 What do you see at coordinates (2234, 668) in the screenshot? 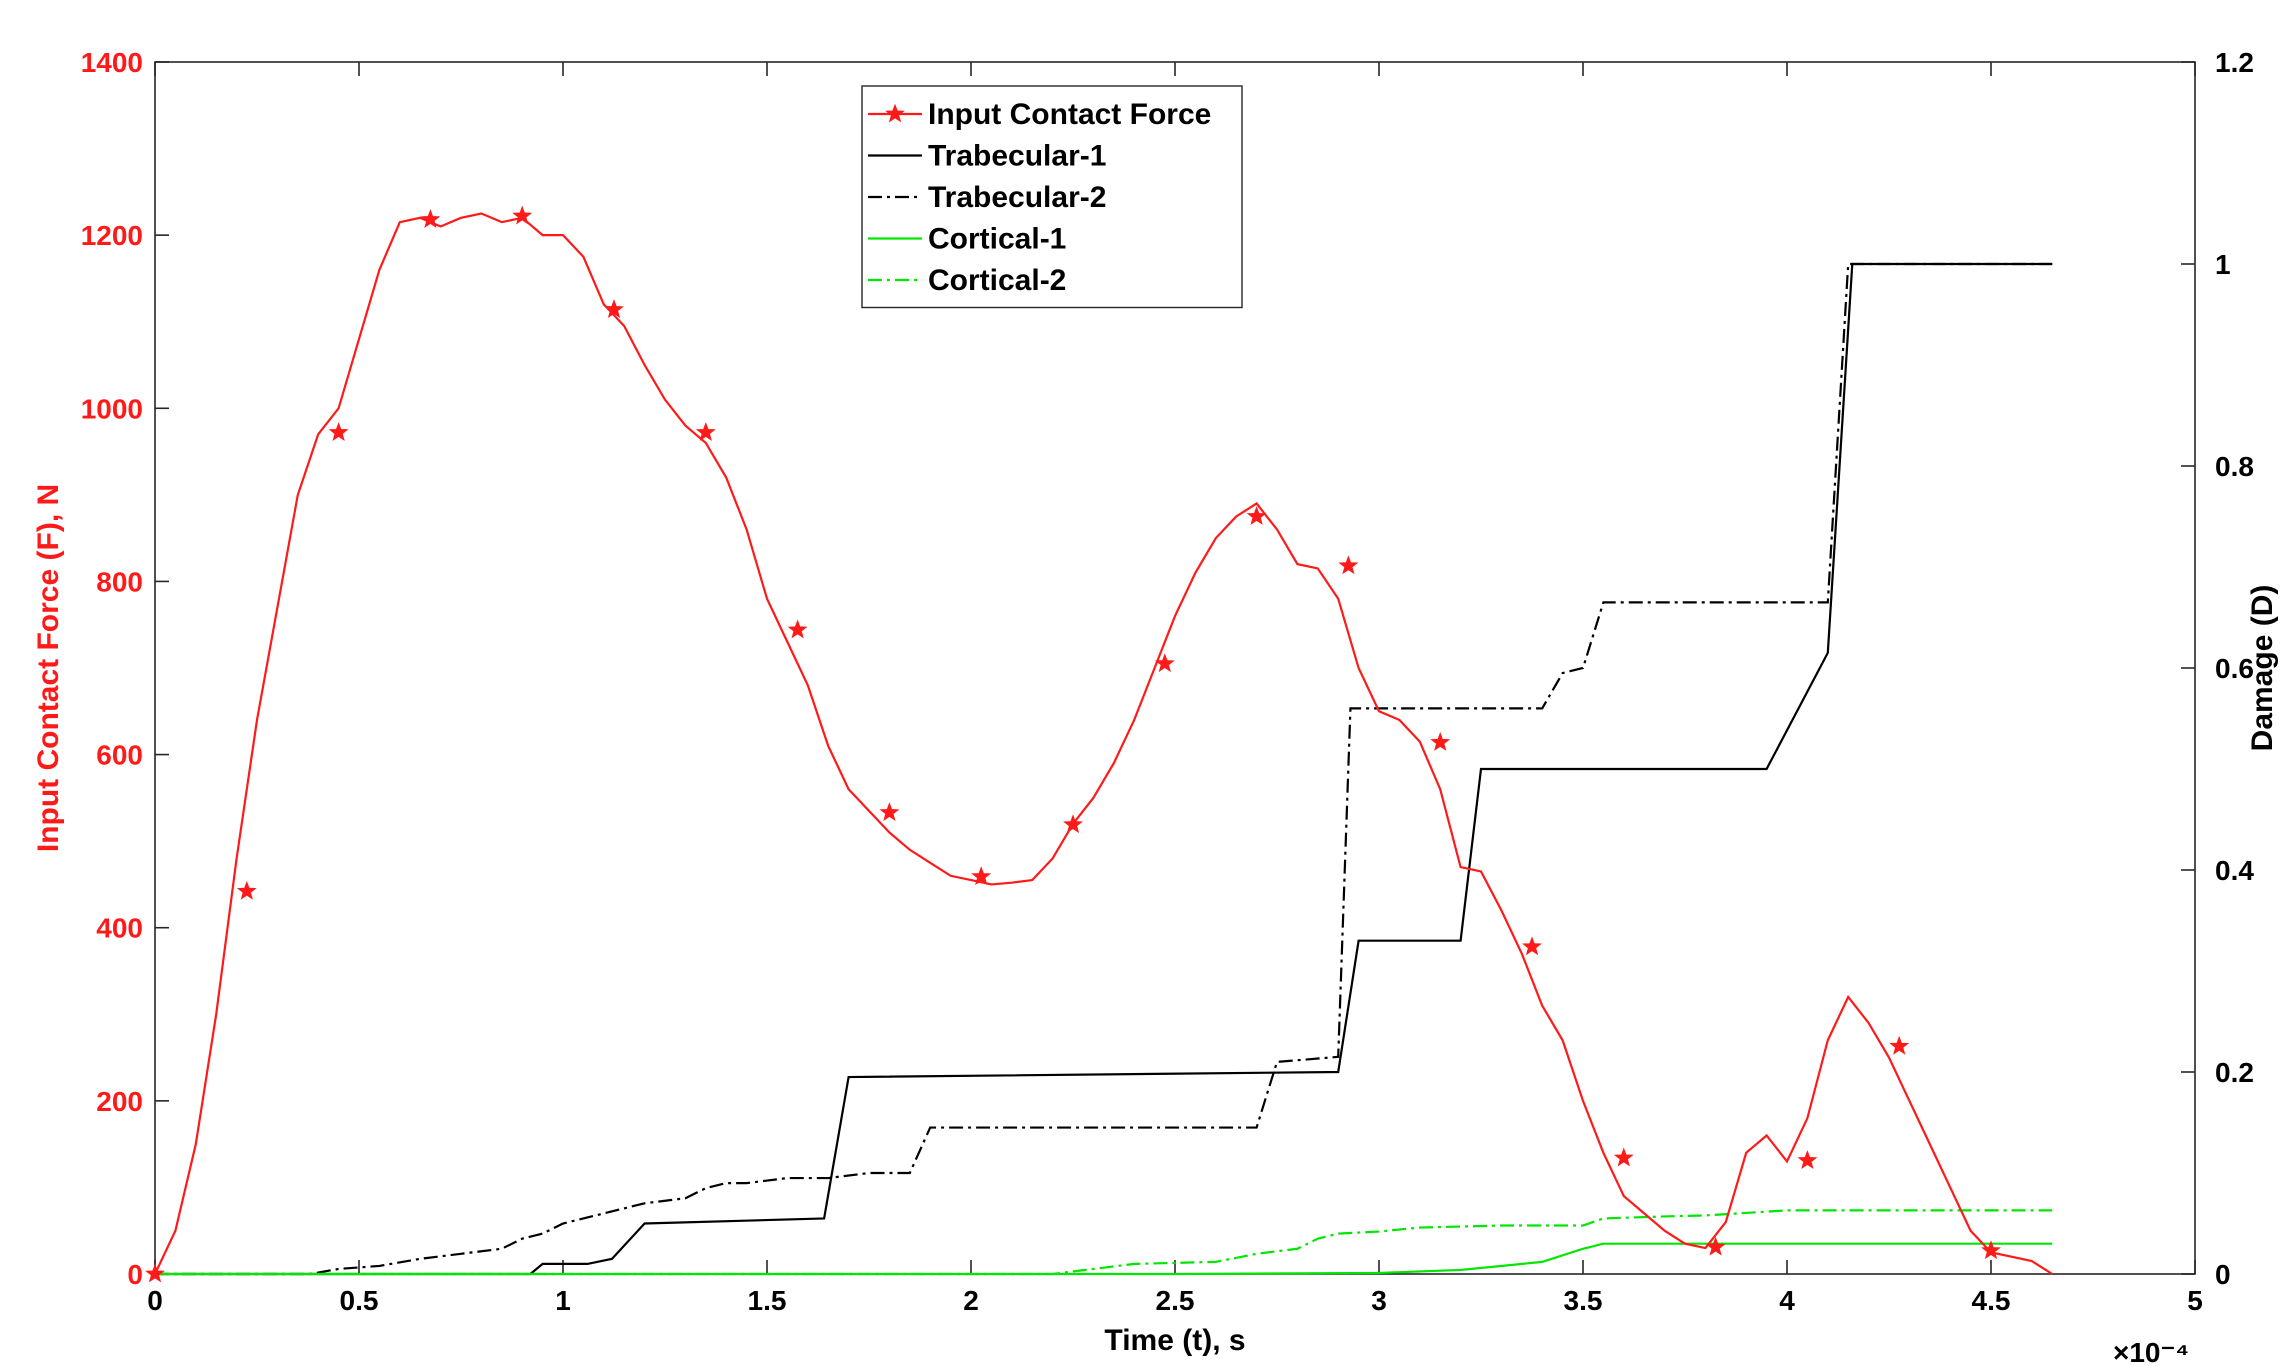
I see `y-right-tick-label: 0.6` at bounding box center [2234, 668].